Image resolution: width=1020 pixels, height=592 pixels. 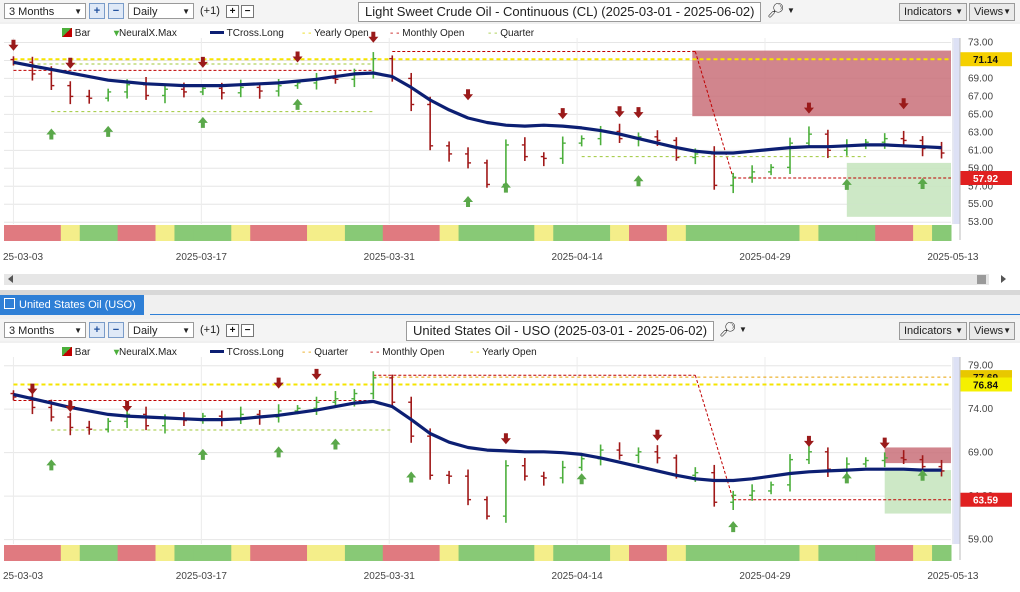 I want to click on bottom-x-tick-label: 2025-04-14, so click(x=578, y=576).